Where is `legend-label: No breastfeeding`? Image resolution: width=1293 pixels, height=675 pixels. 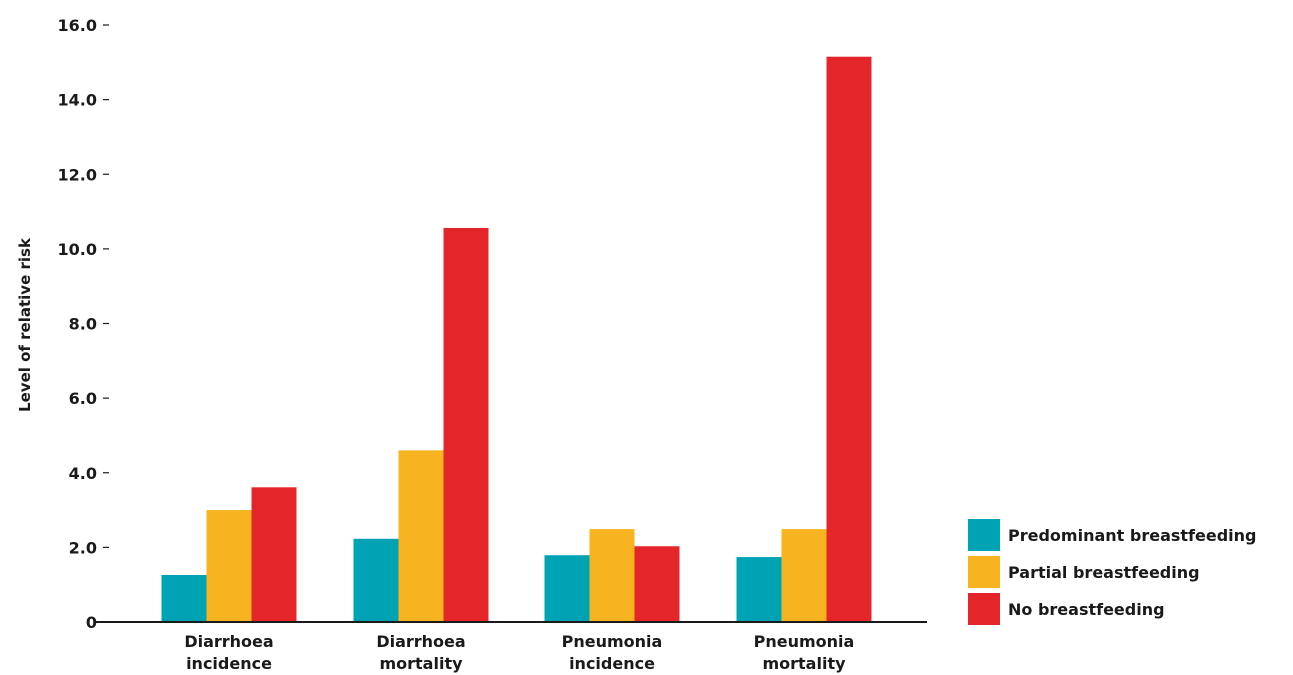 legend-label: No breastfeeding is located at coordinates (1086, 609).